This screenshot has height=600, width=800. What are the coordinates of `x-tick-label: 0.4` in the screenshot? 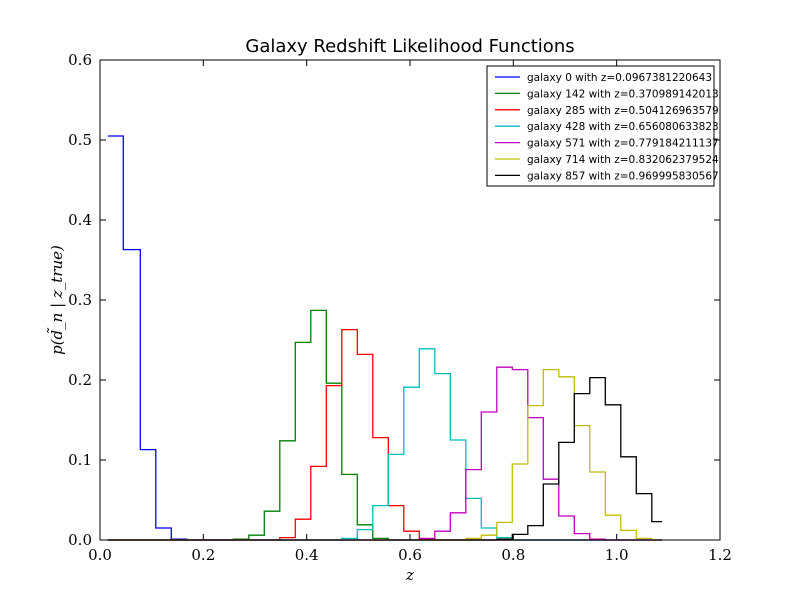 It's located at (307, 555).